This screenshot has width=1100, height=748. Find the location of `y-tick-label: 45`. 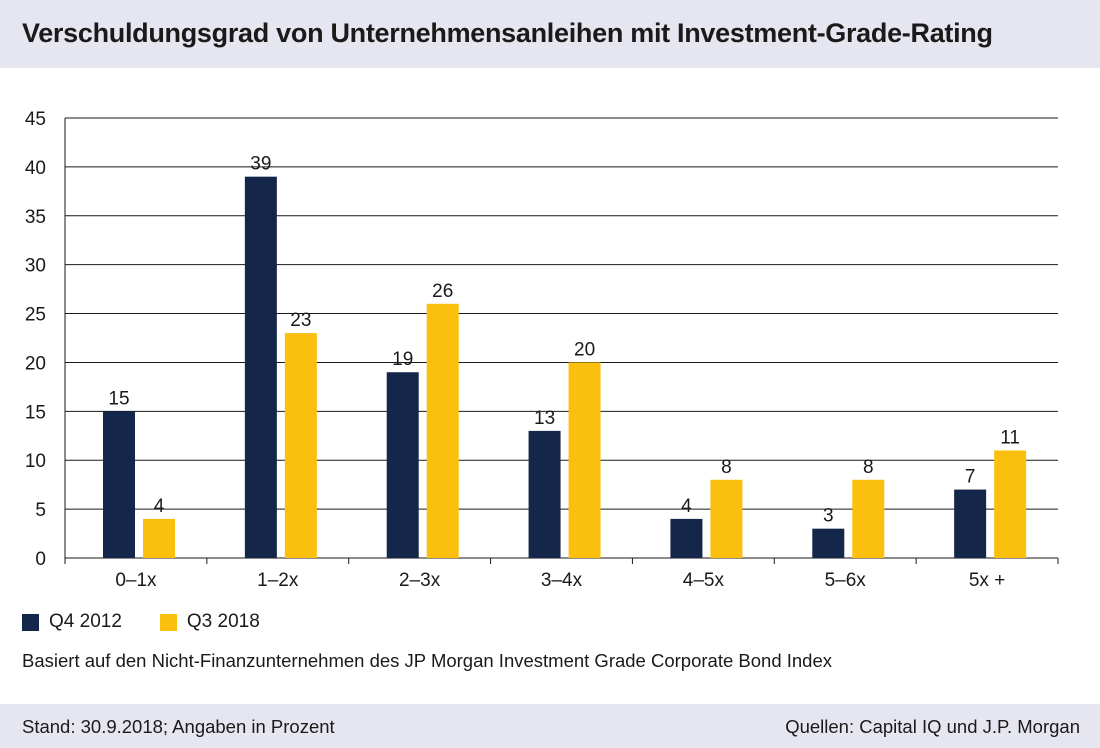

y-tick-label: 45 is located at coordinates (35, 119).